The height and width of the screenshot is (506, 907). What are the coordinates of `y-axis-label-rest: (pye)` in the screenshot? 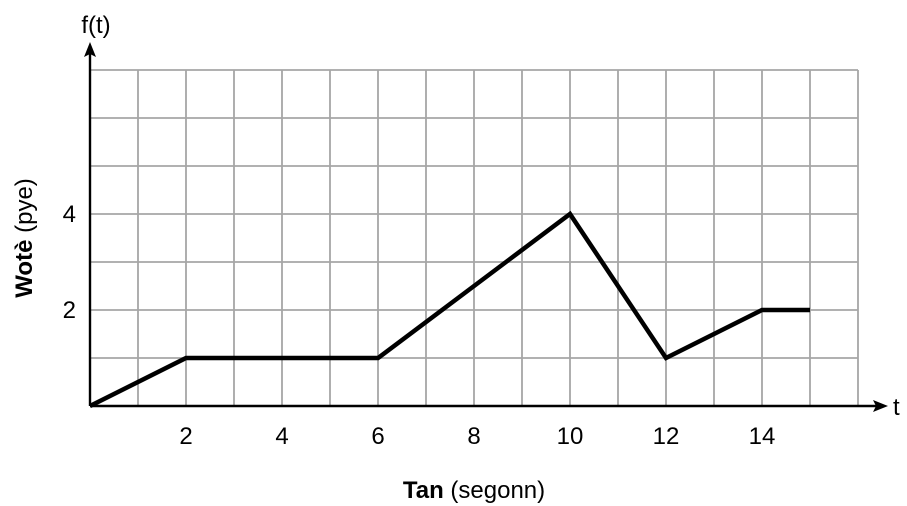 It's located at (24, 208).